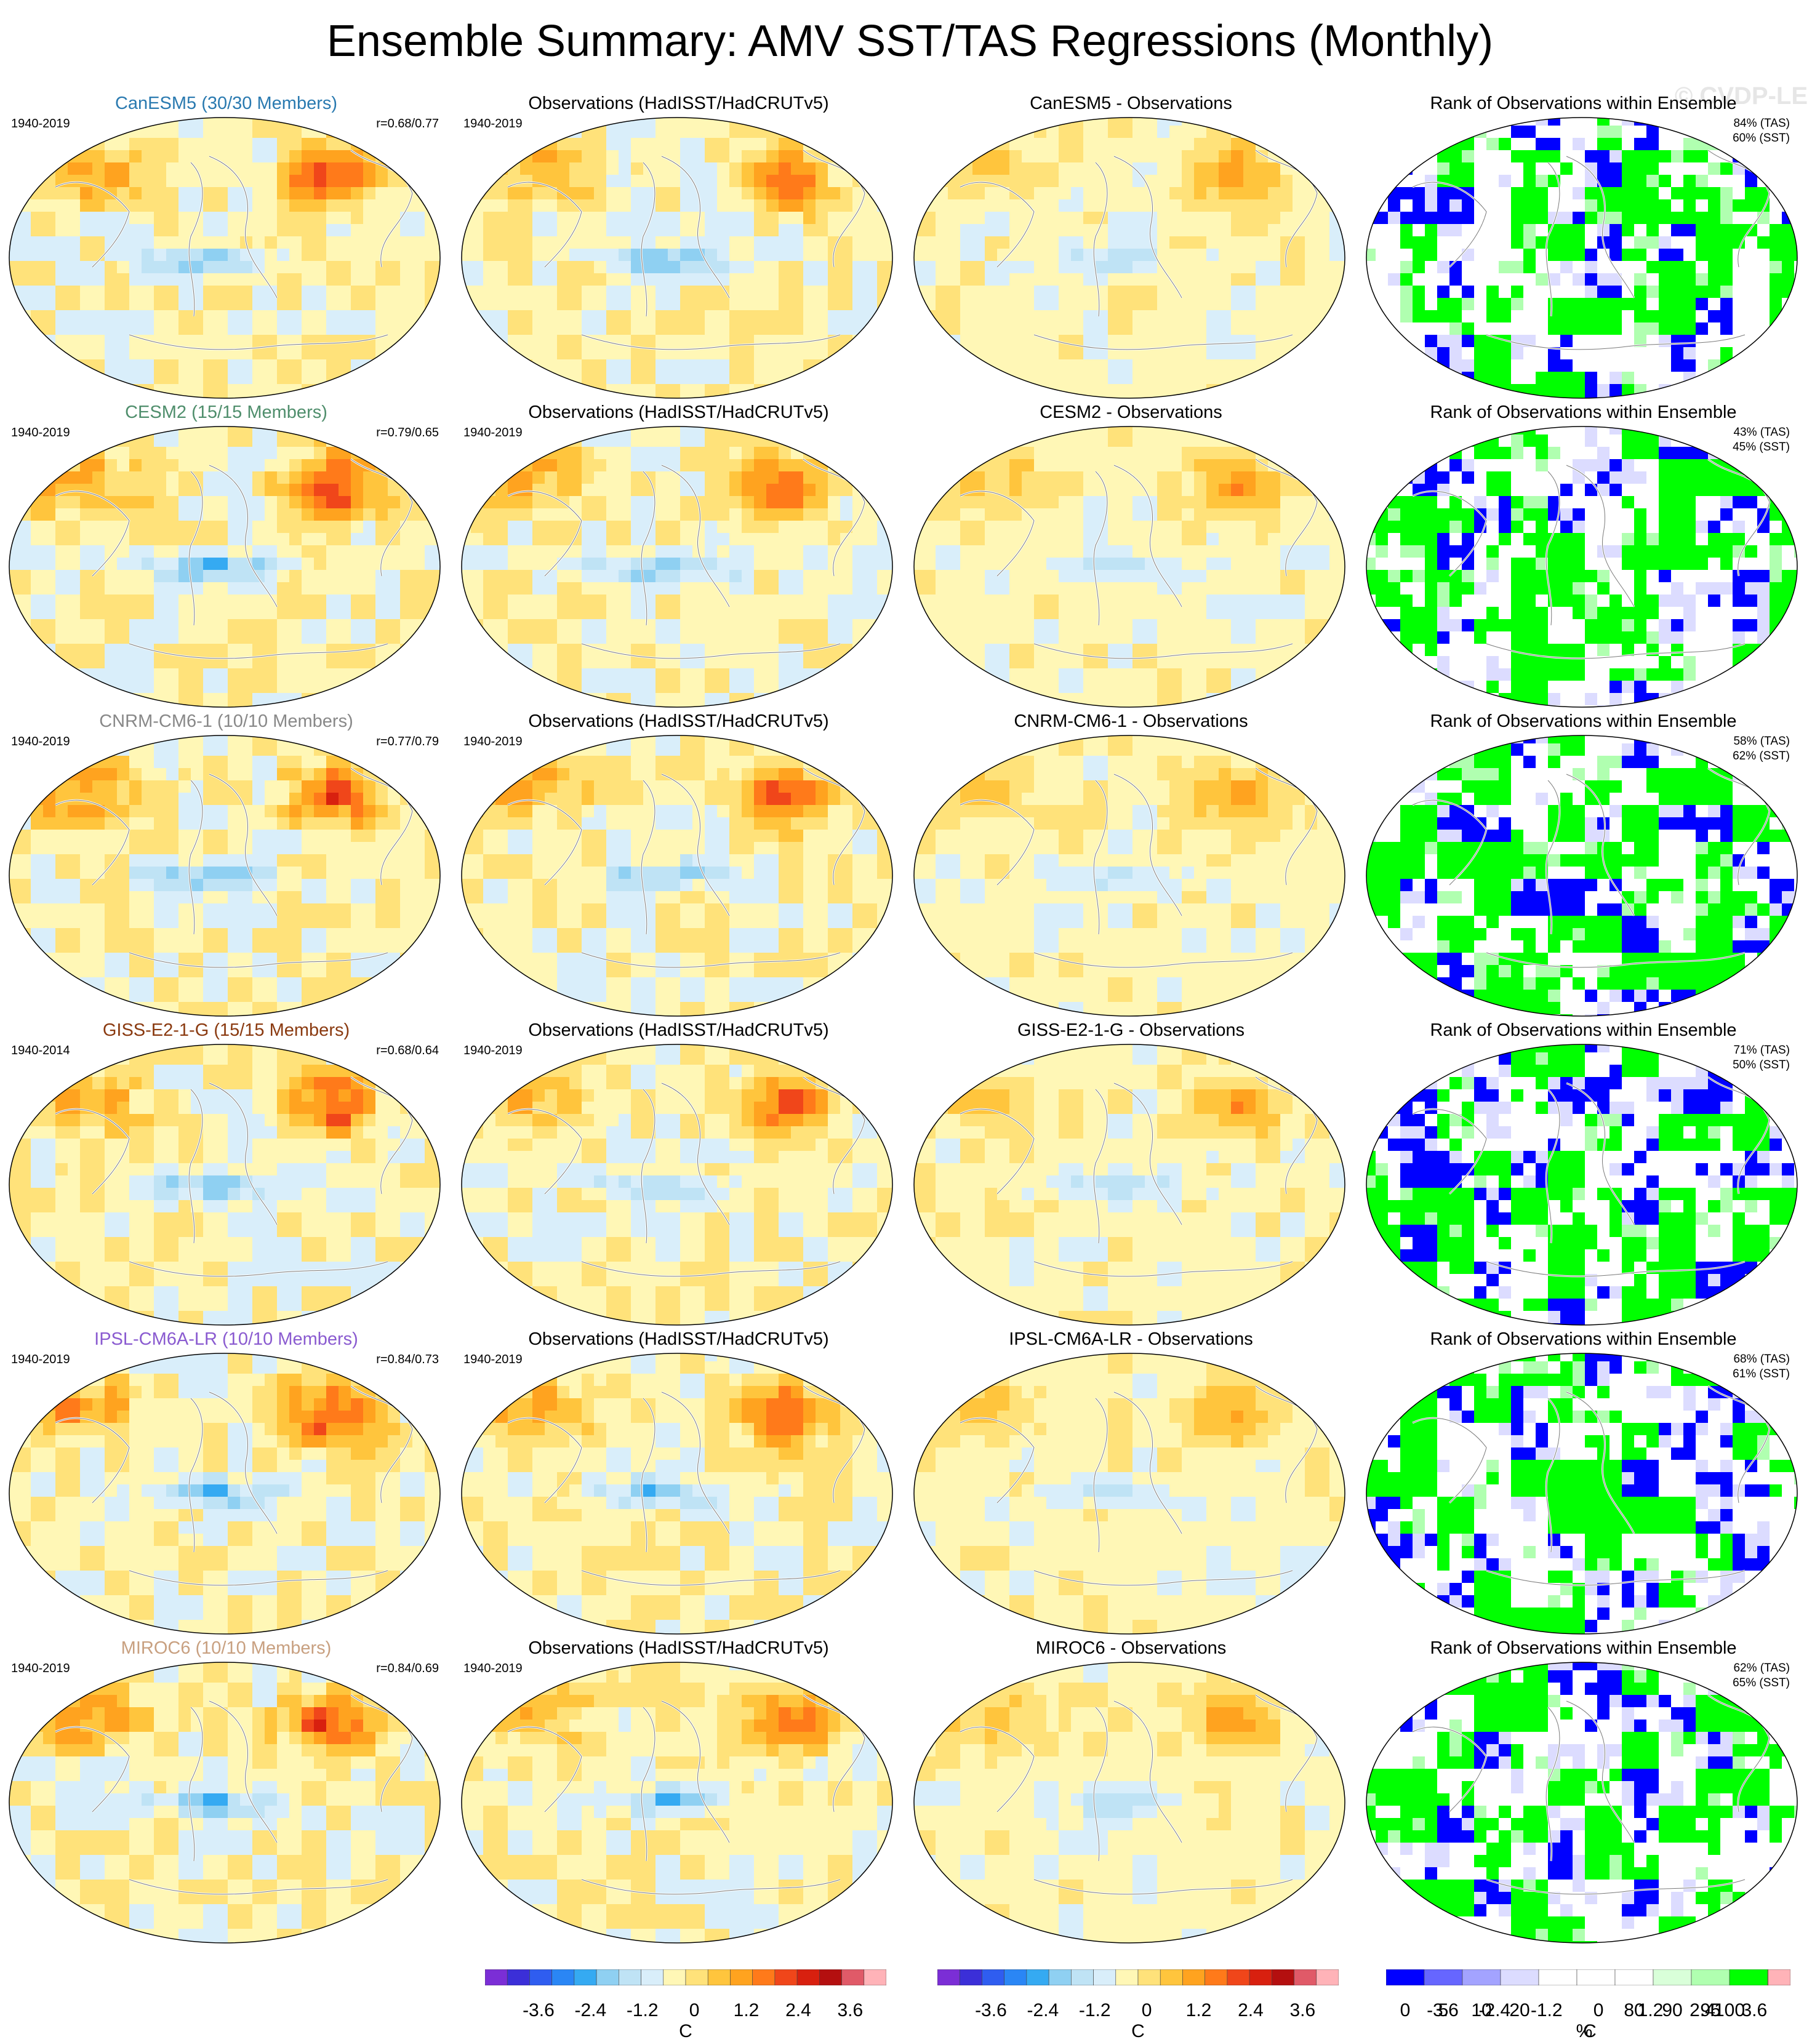 This screenshot has height=2042, width=1820. Describe the element at coordinates (1251, 2010) in the screenshot. I see `colorbar-tick-label: 2.4` at that location.